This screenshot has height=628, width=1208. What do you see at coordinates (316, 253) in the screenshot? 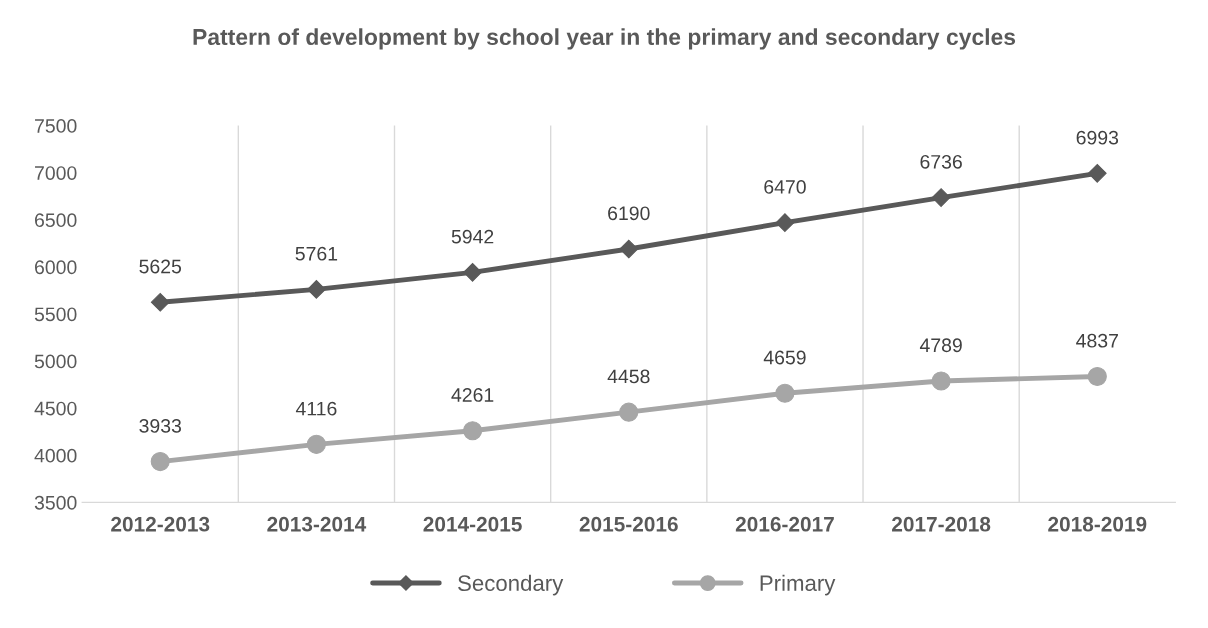
I see `data-label: 5761` at bounding box center [316, 253].